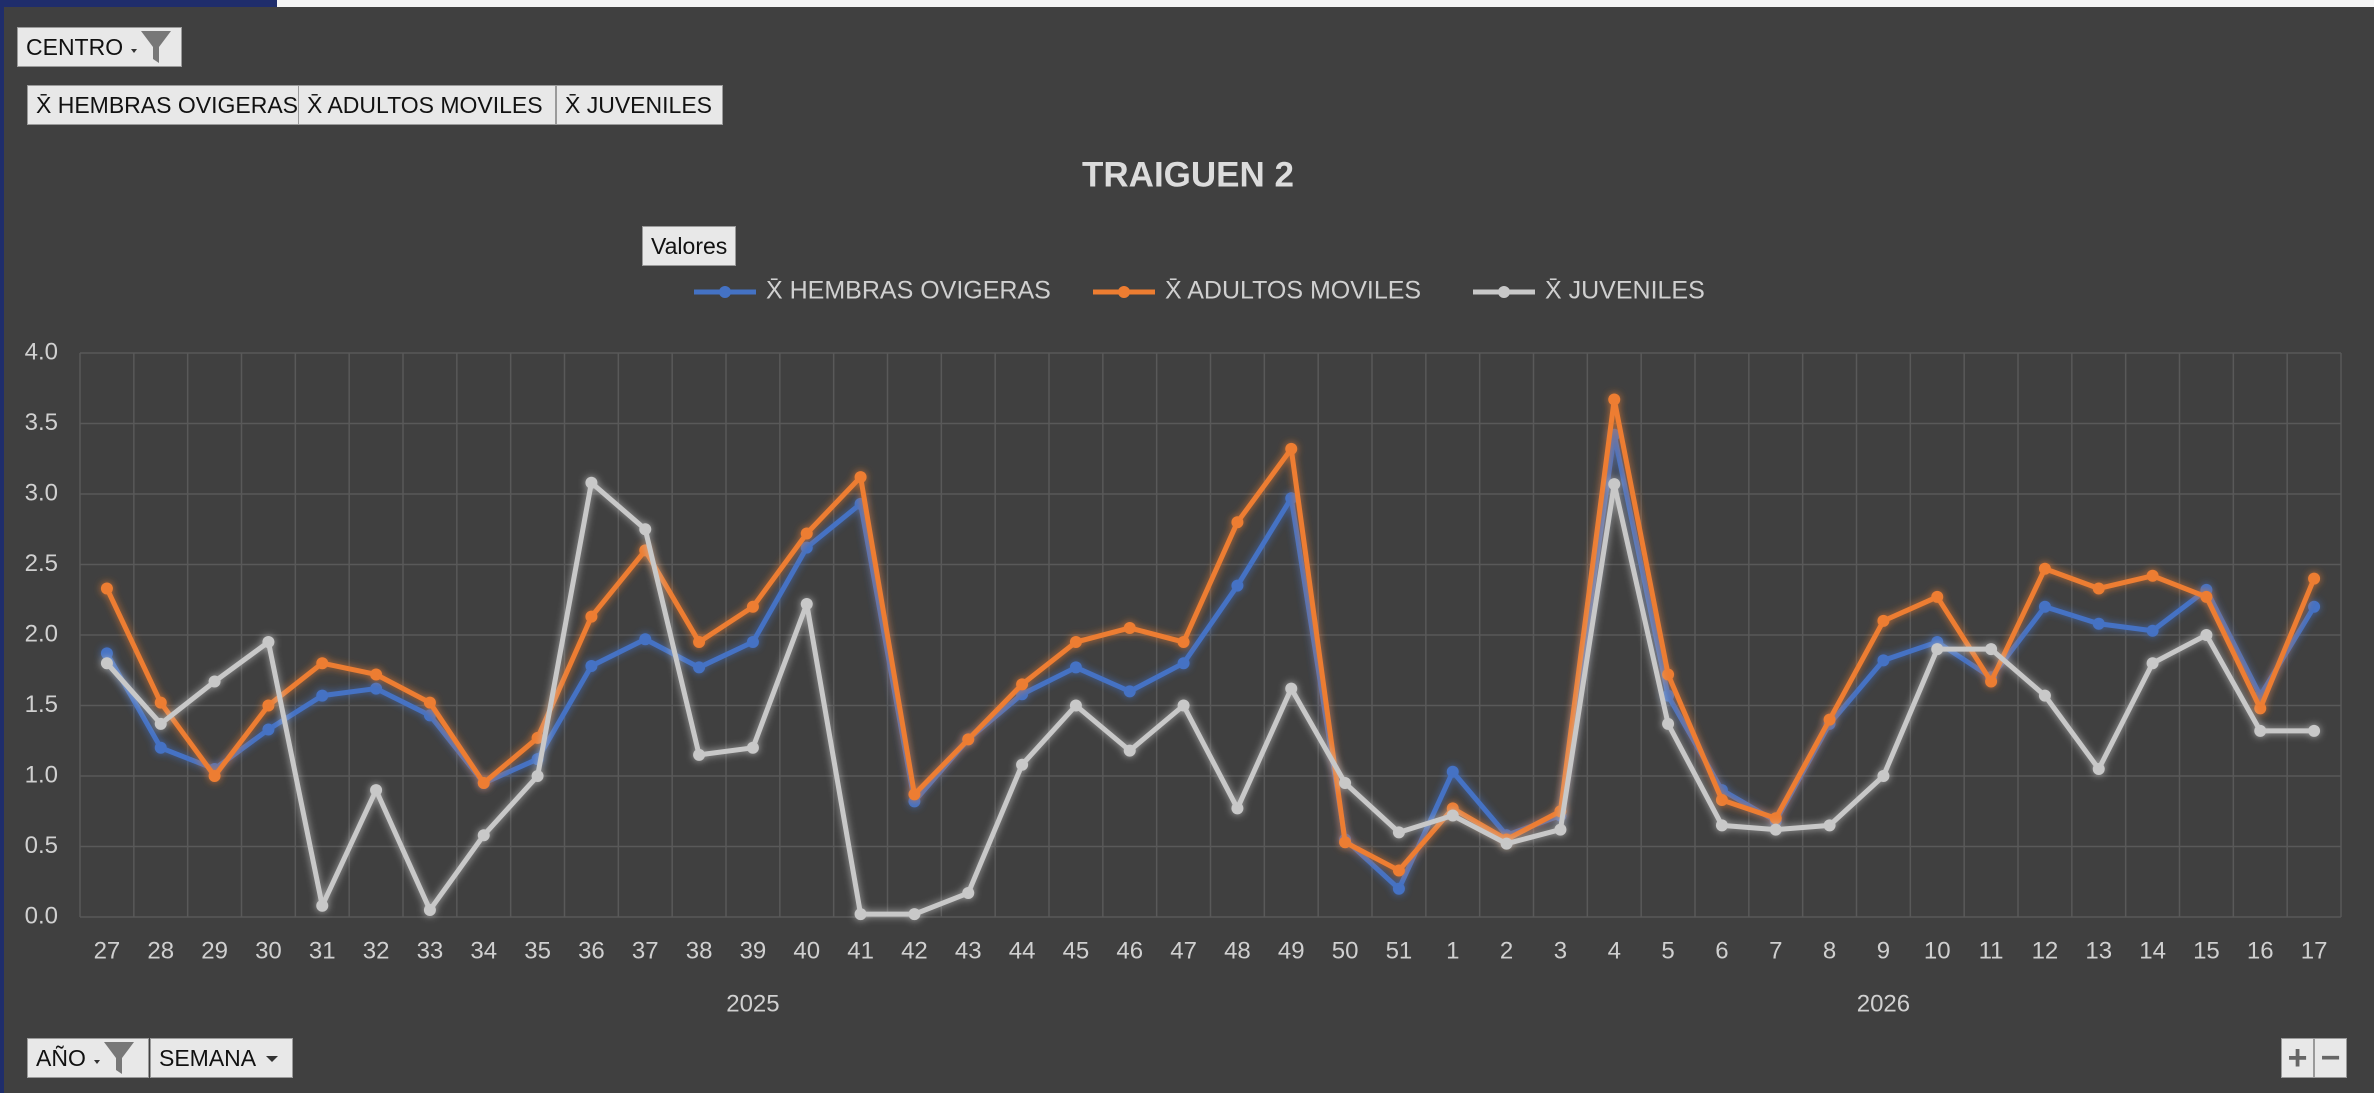  Describe the element at coordinates (2297, 1058) in the screenshot. I see `expand-button: +` at that location.